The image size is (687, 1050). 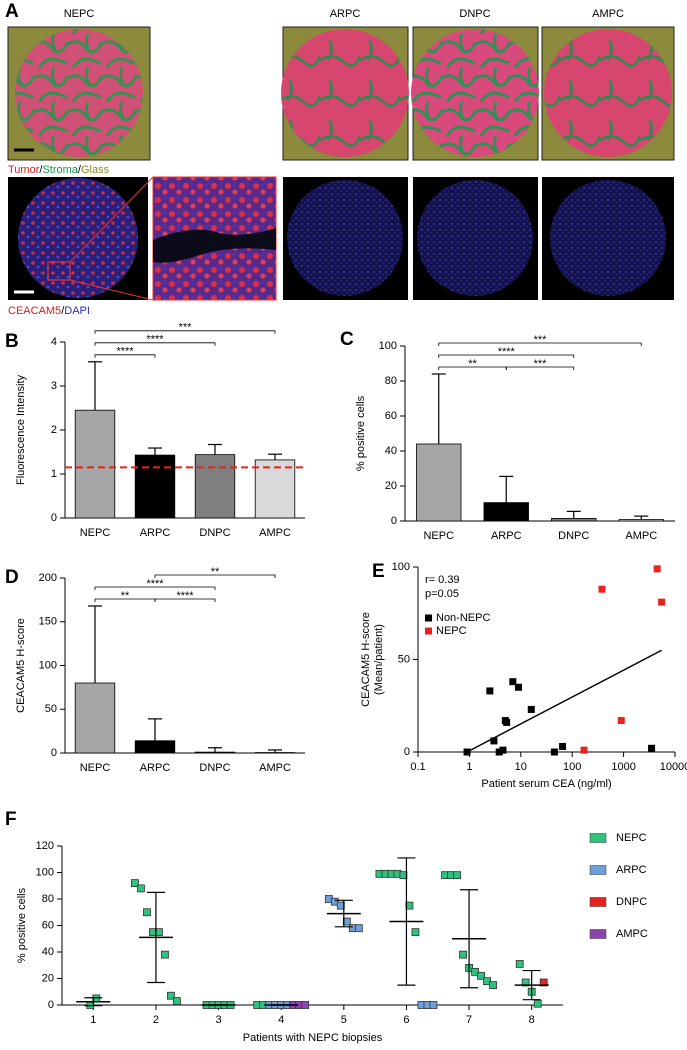 I want to click on y-tick-label: 3, so click(x=54, y=386).